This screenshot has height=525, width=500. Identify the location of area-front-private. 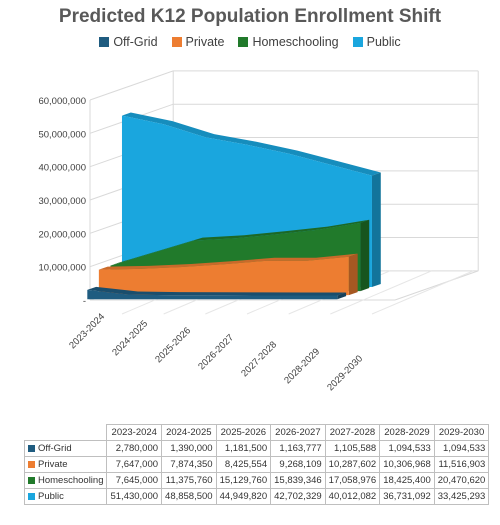
(223, 276).